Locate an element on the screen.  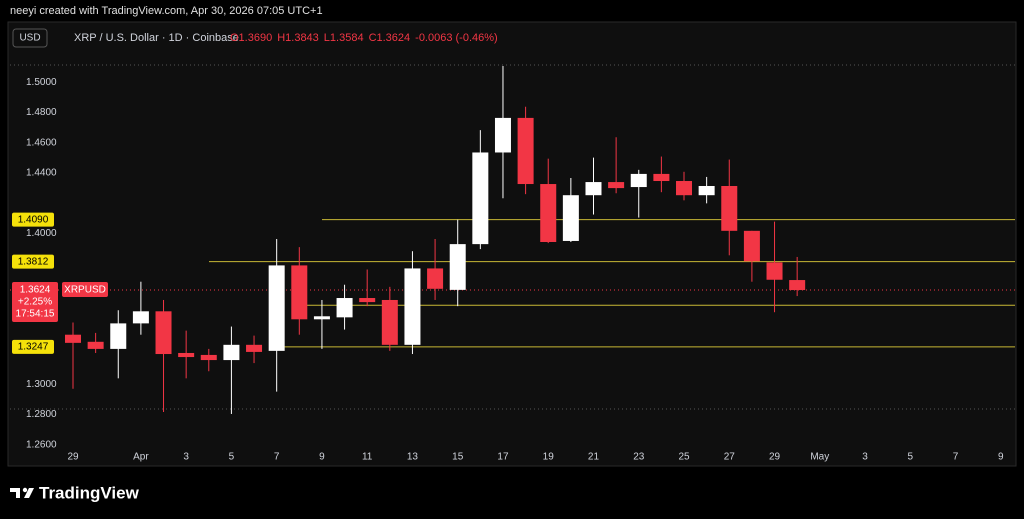
x-tick-label: 19 is located at coordinates (549, 457).